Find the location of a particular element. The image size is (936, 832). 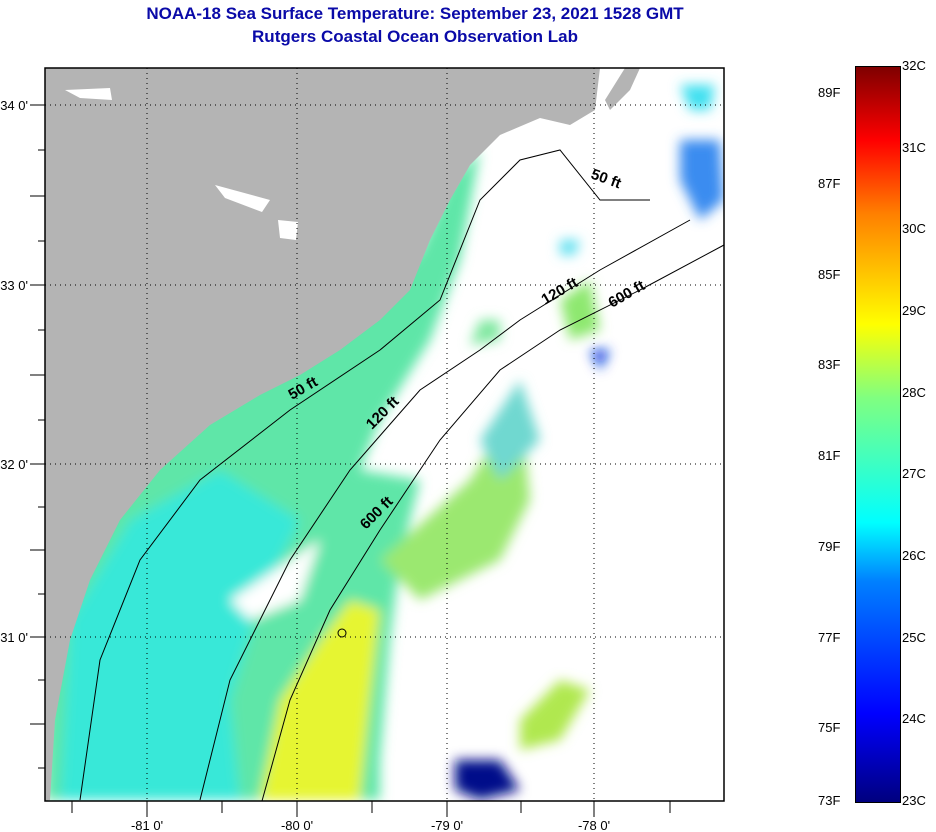

lon-label: -81 0' is located at coordinates (147, 825).